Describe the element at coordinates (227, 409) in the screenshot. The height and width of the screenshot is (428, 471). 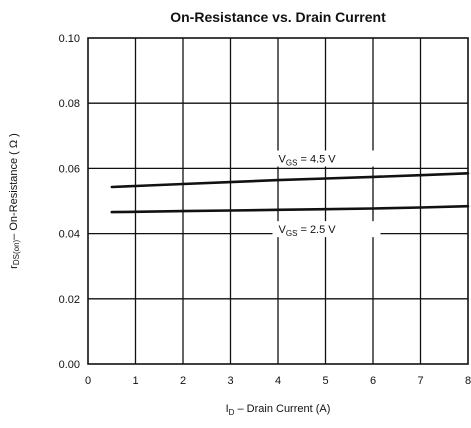
I see `x-axis-label-symbol: I` at that location.